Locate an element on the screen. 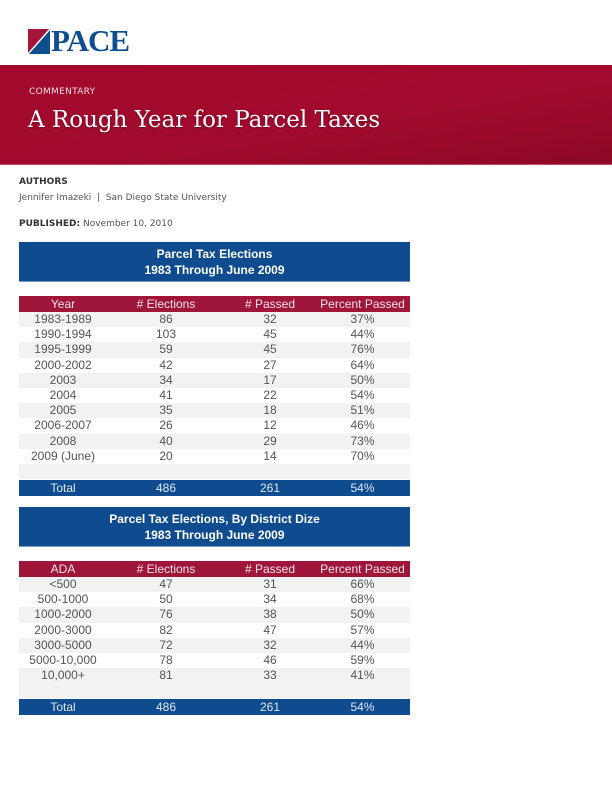  table-cell: 81 is located at coordinates (166, 675).